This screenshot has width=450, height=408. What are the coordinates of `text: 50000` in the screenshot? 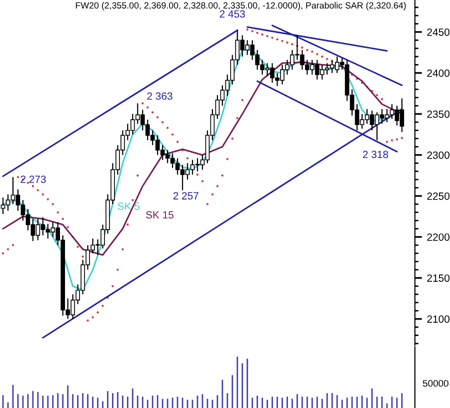 It's located at (435, 383).